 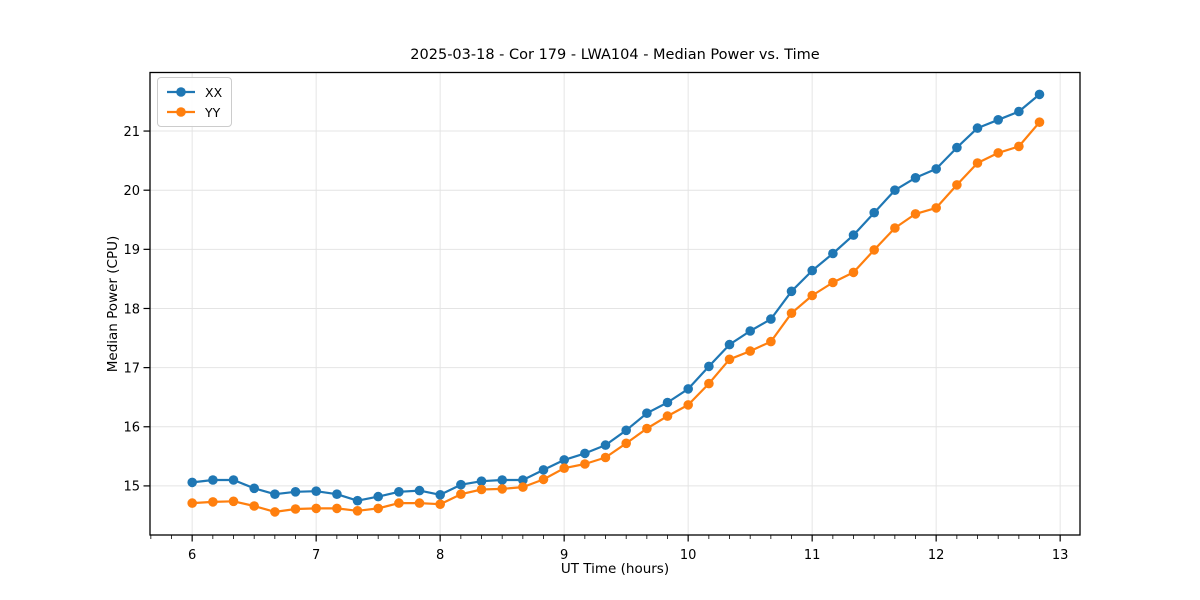 I want to click on legend: XX YY, so click(x=195, y=102).